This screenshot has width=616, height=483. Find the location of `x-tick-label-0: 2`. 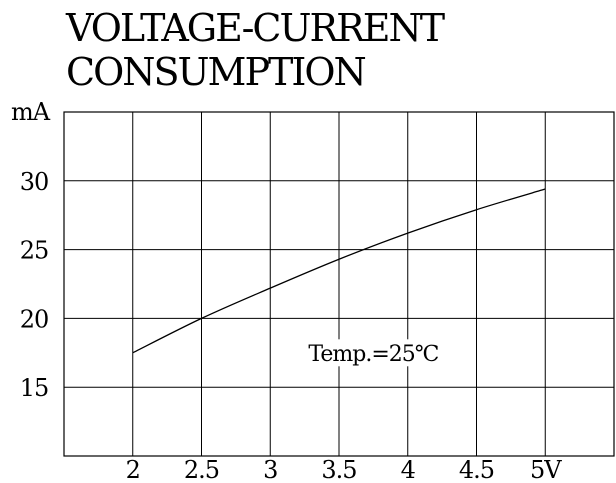

x-tick-label-0: 2 is located at coordinates (133, 469).